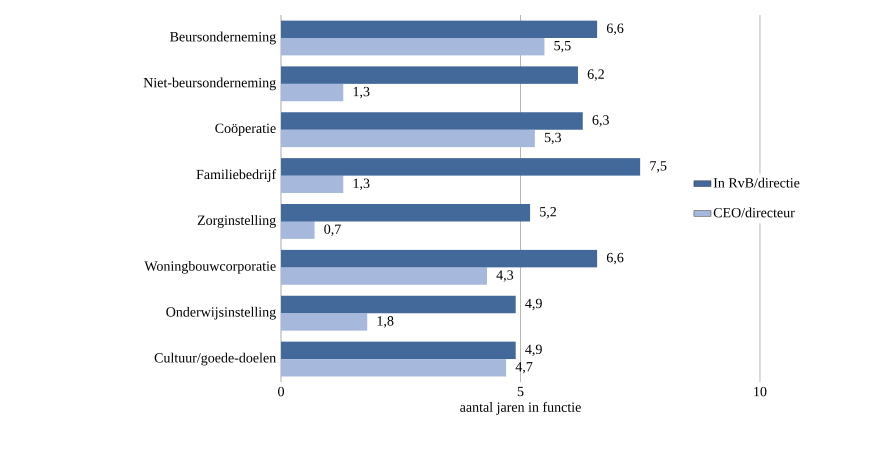 The width and height of the screenshot is (880, 458). What do you see at coordinates (658, 167) in the screenshot?
I see `data-label: 7,5` at bounding box center [658, 167].